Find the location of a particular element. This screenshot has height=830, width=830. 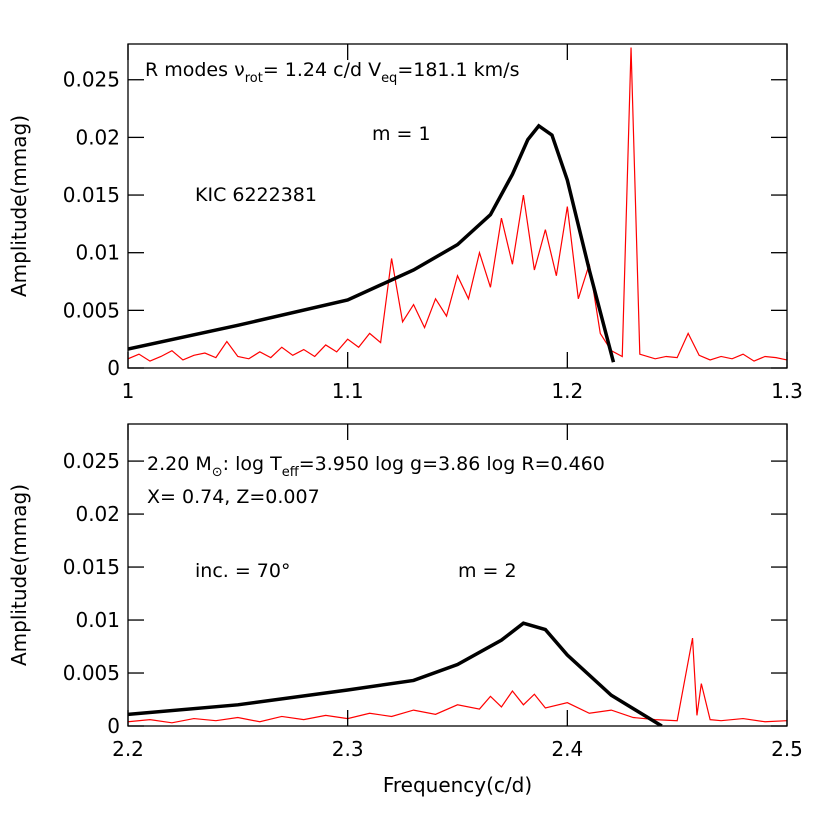

annotation: m = 2 is located at coordinates (487, 571).